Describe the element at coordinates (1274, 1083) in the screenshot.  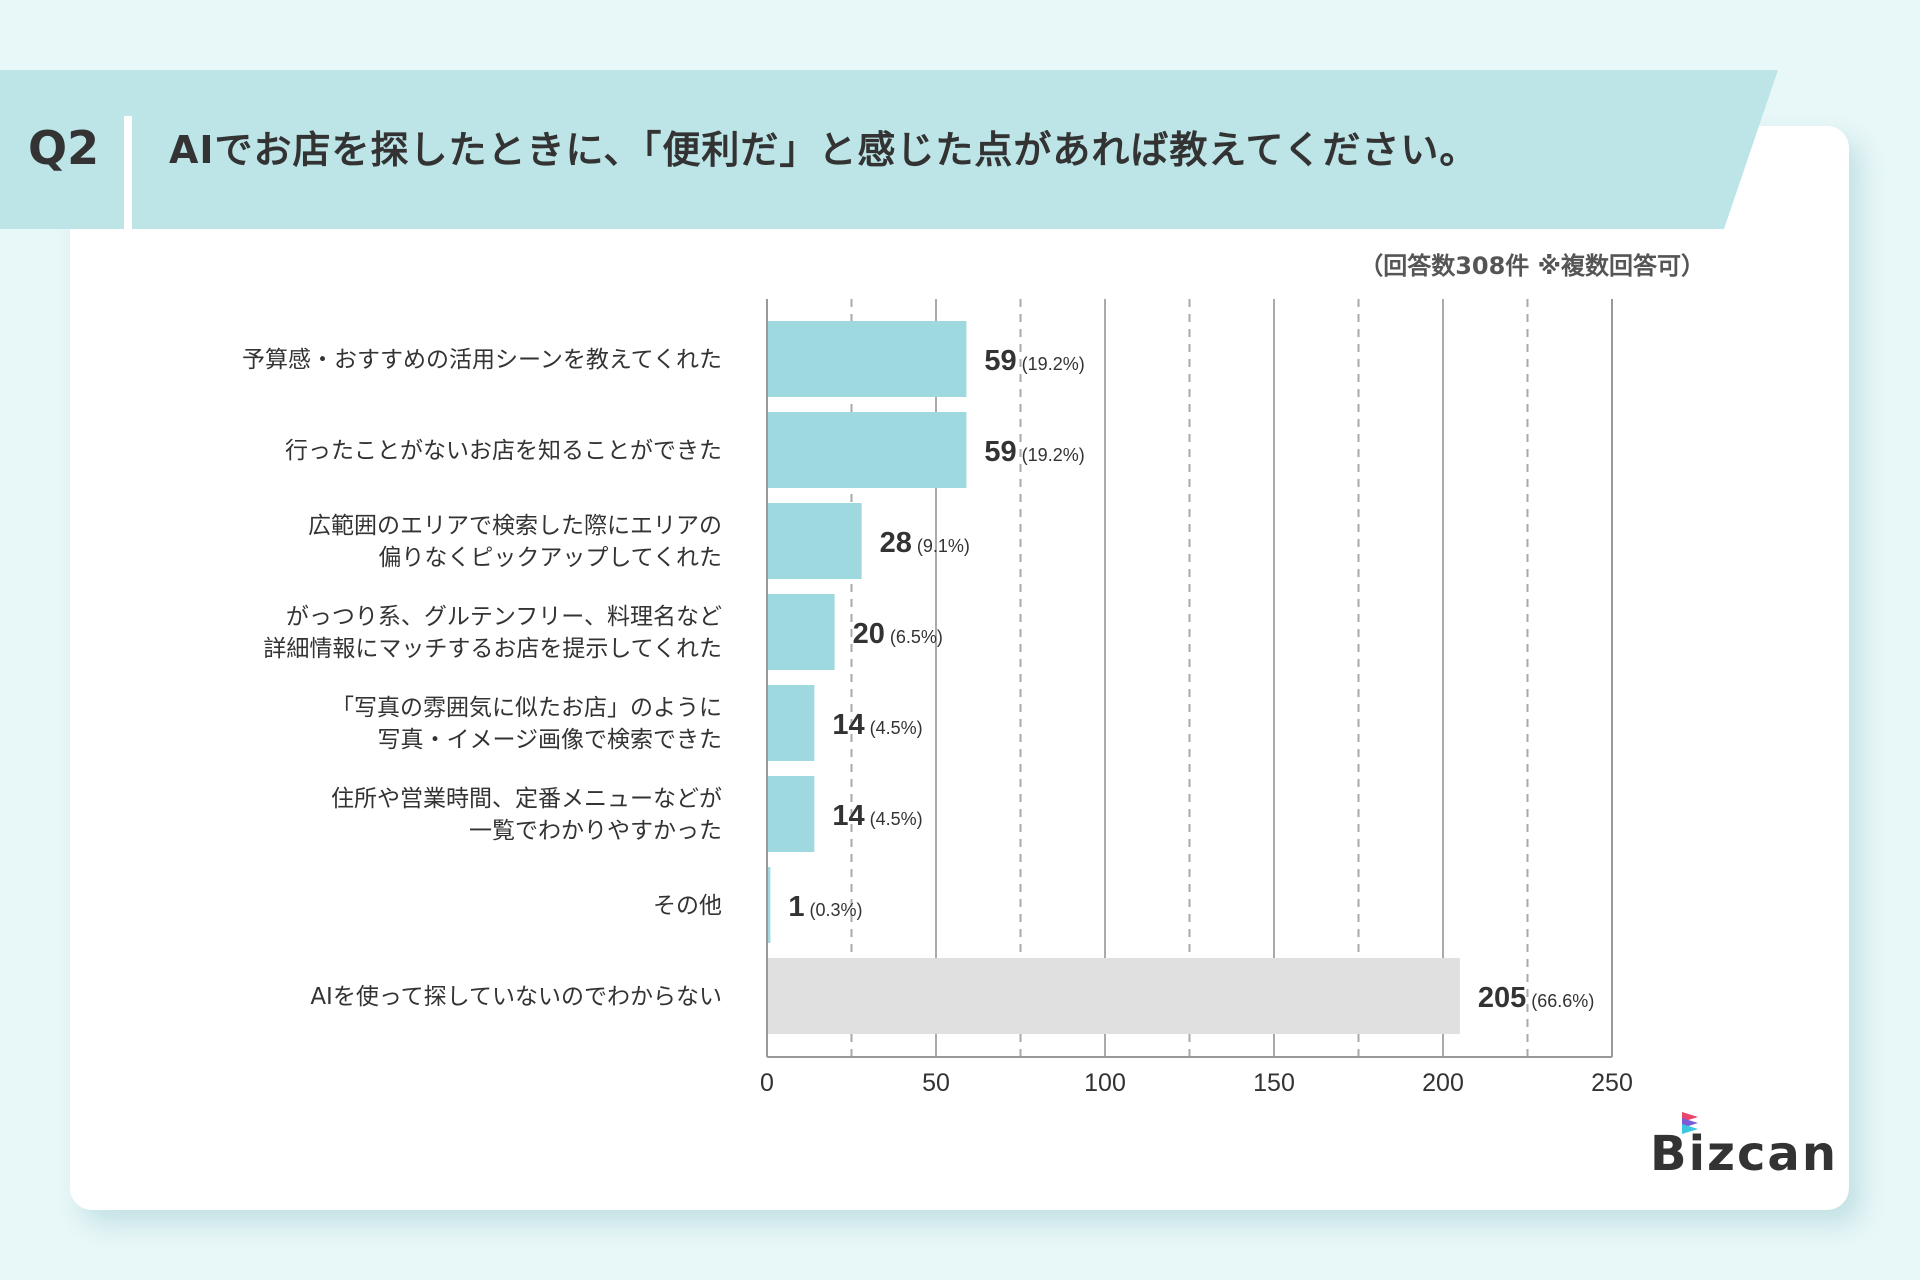
I see `x-tick-label: 150` at that location.